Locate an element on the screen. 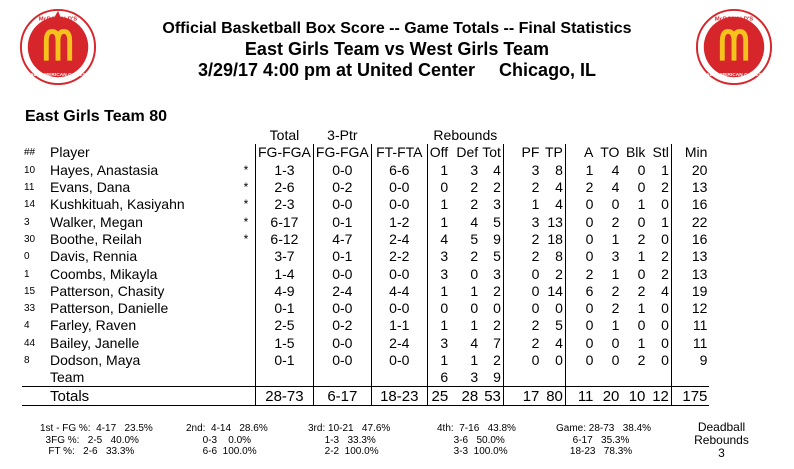  player-min: 16 is located at coordinates (699, 238).